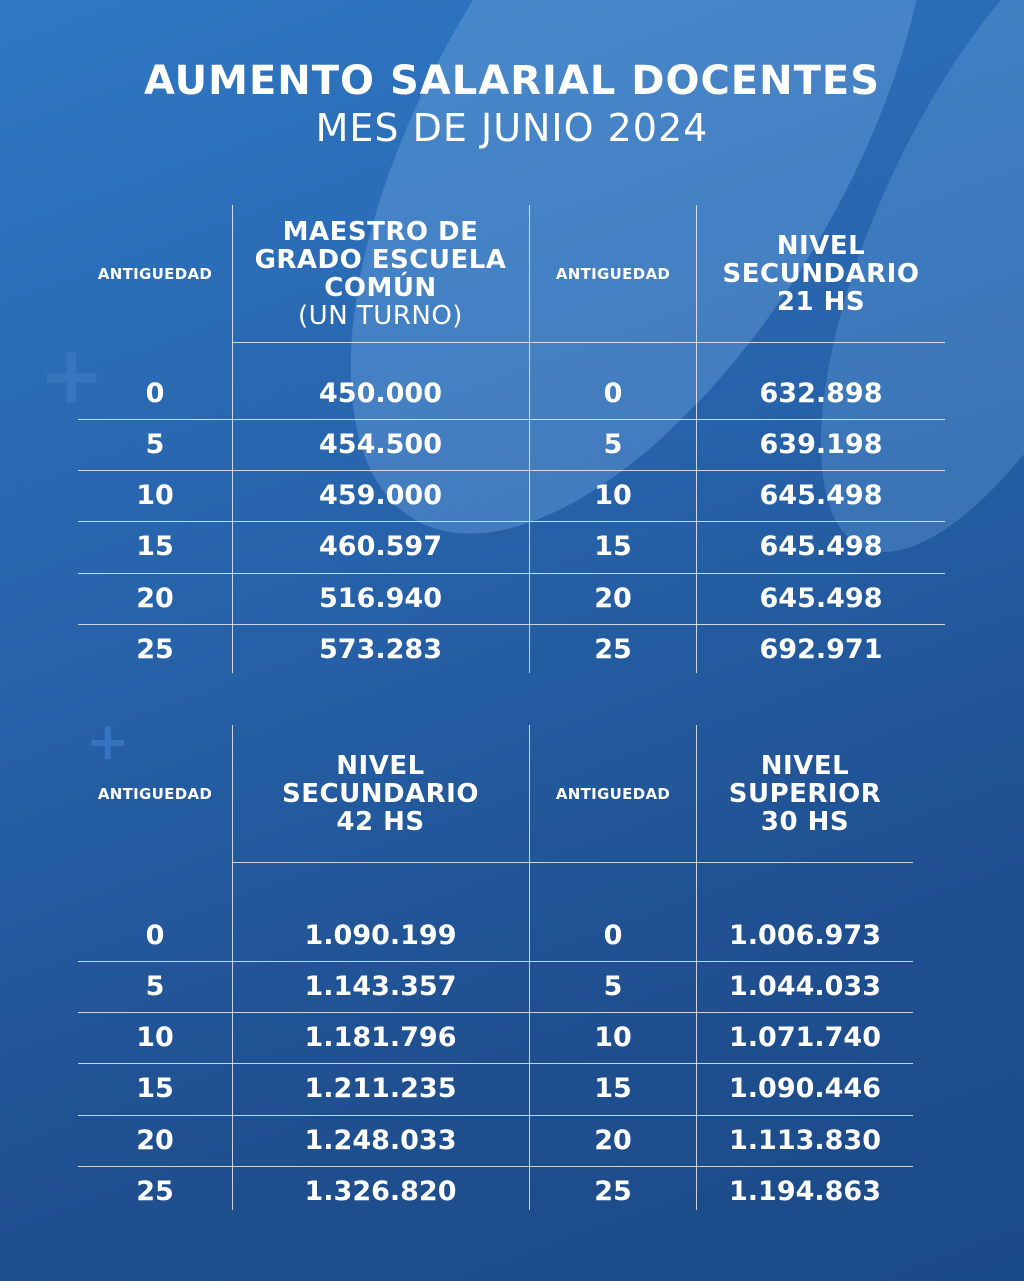 The width and height of the screenshot is (1024, 1281). I want to click on column-header: NIVEL SECUNDARIO 42 HS, so click(380, 793).